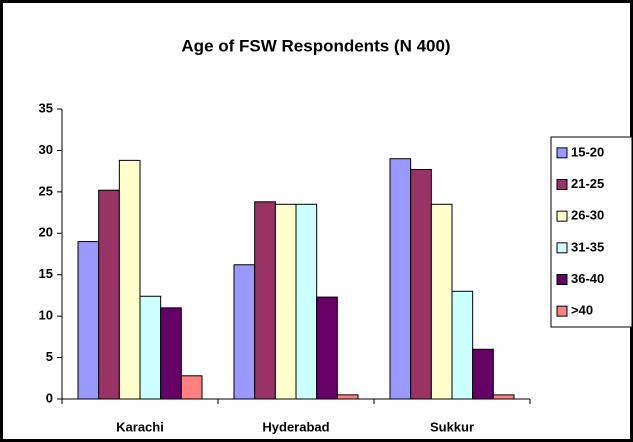 Image resolution: width=633 pixels, height=442 pixels. What do you see at coordinates (49, 356) in the screenshot?
I see `y-tick-label: 5` at bounding box center [49, 356].